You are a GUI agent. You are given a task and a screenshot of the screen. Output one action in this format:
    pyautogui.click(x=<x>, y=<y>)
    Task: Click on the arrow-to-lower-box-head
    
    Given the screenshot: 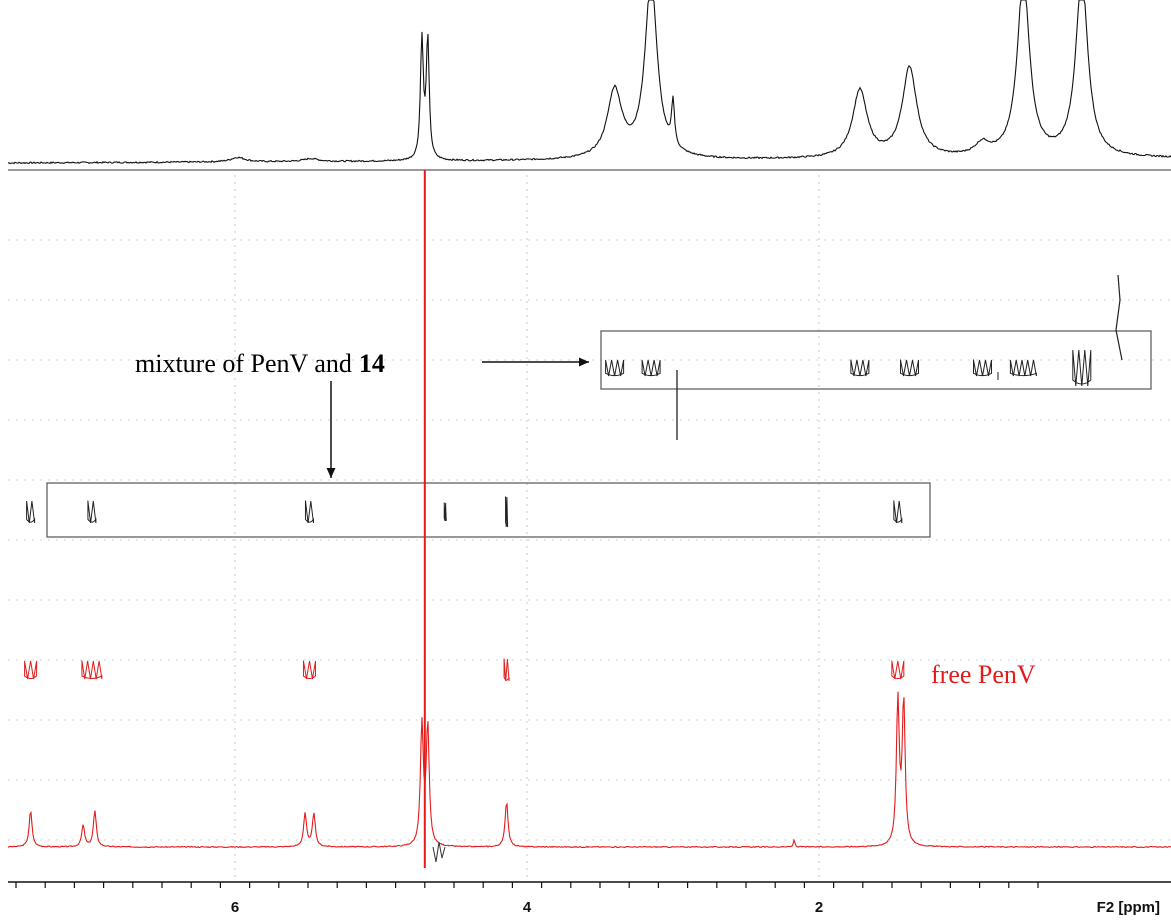 What is the action you would take?
    pyautogui.click(x=331, y=473)
    